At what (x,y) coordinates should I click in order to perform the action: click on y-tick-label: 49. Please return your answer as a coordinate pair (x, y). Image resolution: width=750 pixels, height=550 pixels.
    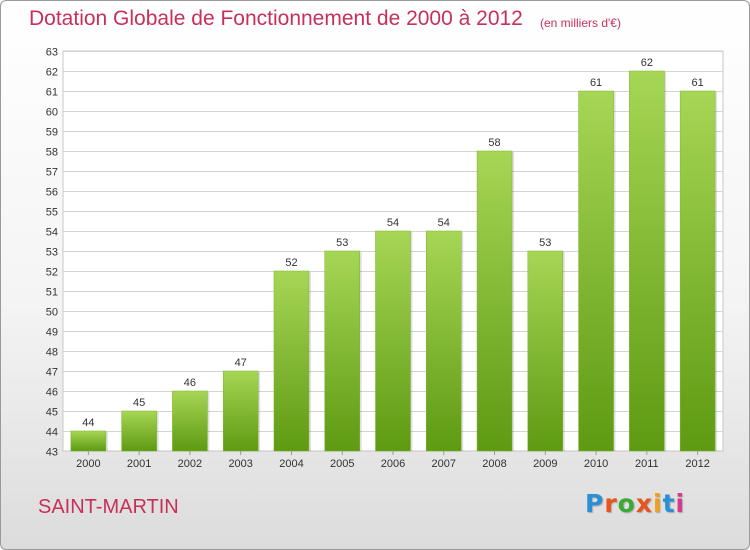
    Looking at the image, I should click on (52, 333).